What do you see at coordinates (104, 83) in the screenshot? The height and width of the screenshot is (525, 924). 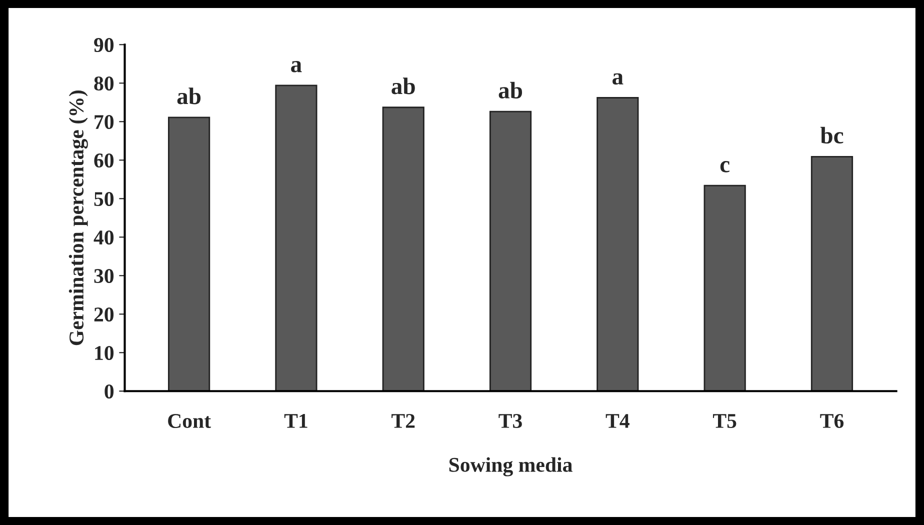 I see `y-tick-label: 80` at bounding box center [104, 83].